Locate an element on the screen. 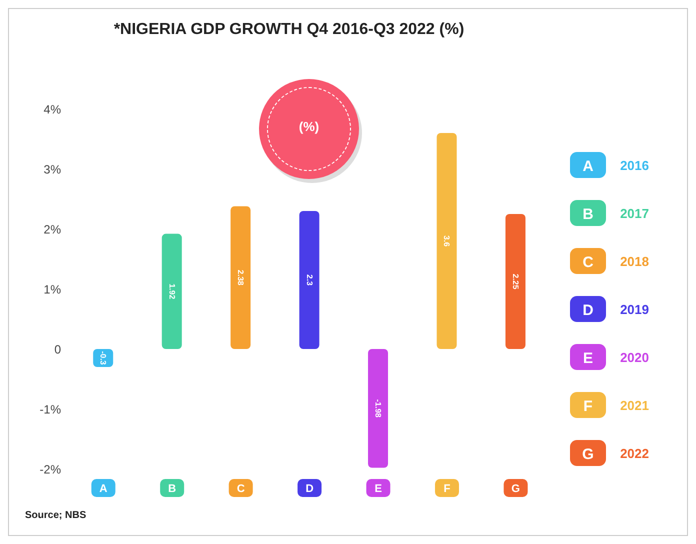  letter-badge: E is located at coordinates (378, 488).